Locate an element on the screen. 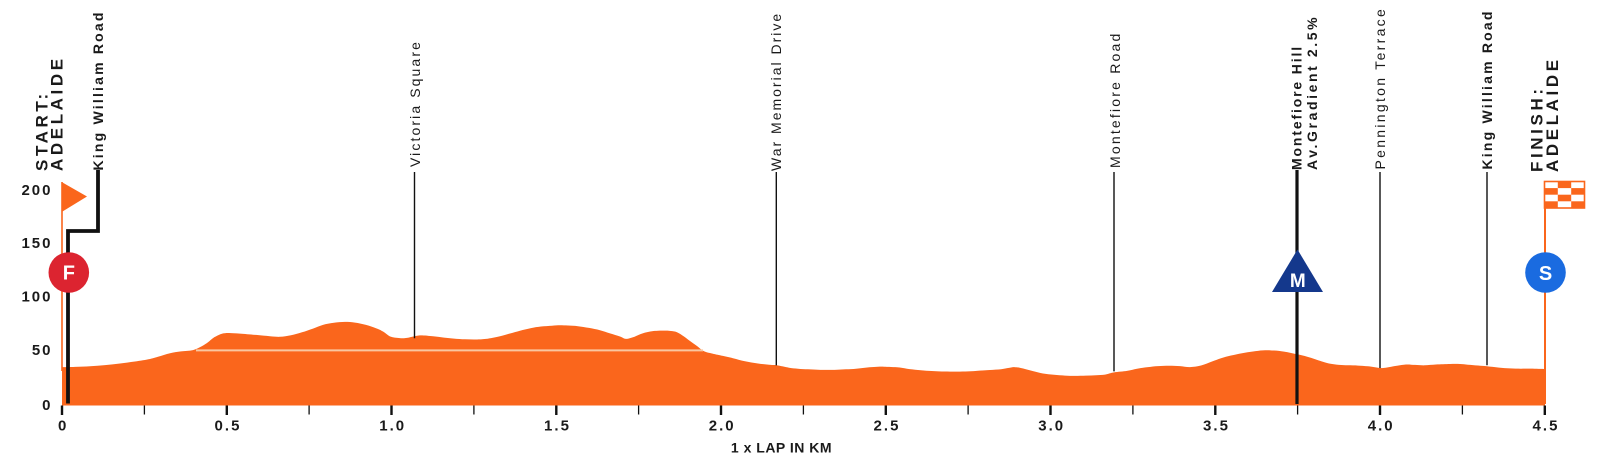 This screenshot has width=1600, height=470. svg-text: 3.0 is located at coordinates (1051, 426).